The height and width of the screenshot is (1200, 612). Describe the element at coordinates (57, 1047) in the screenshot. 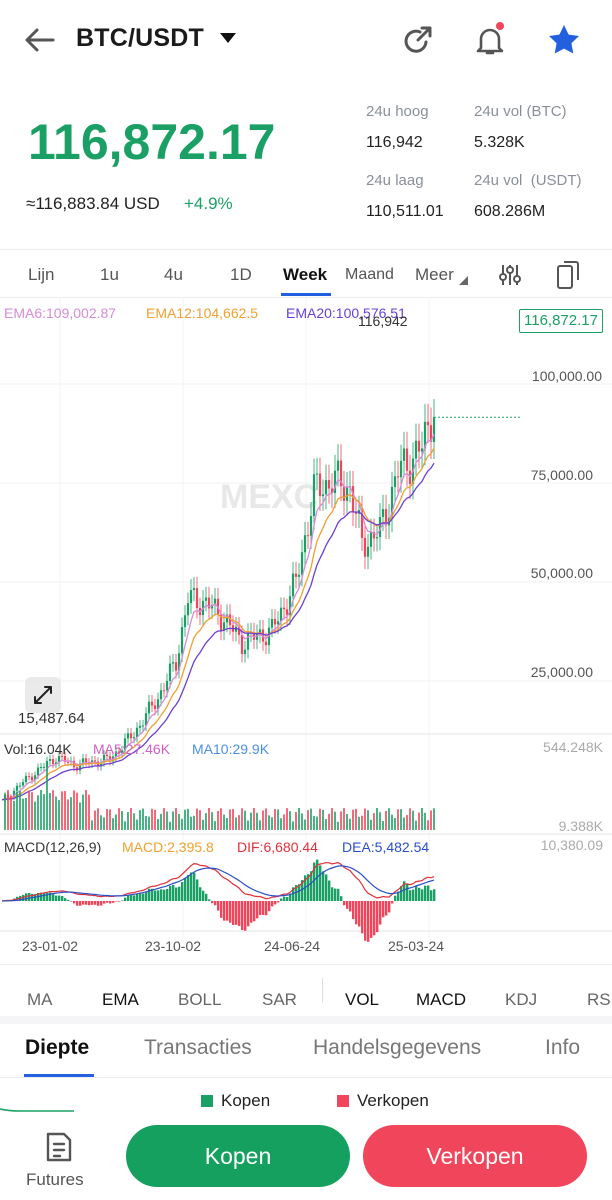

I see `tab-depth: Diepte` at that location.